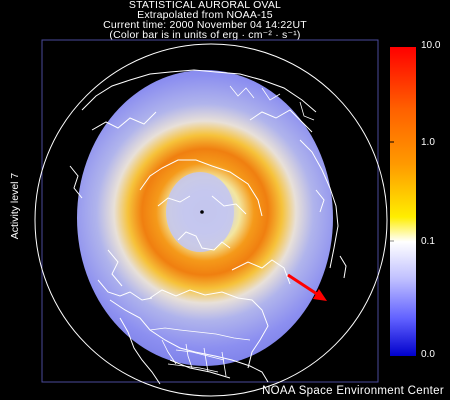 The width and height of the screenshot is (450, 400). Describe the element at coordinates (205, 15) in the screenshot. I see `header-source: Extrapolated from NOAA-15` at that location.